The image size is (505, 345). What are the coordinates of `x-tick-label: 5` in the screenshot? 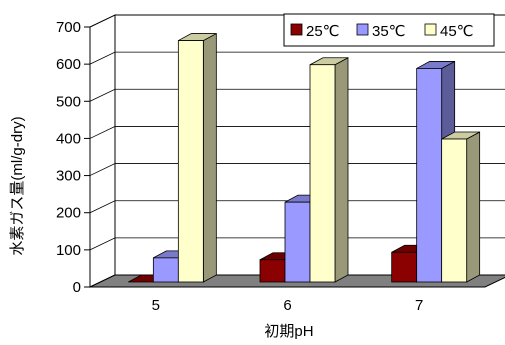 It's located at (156, 305).